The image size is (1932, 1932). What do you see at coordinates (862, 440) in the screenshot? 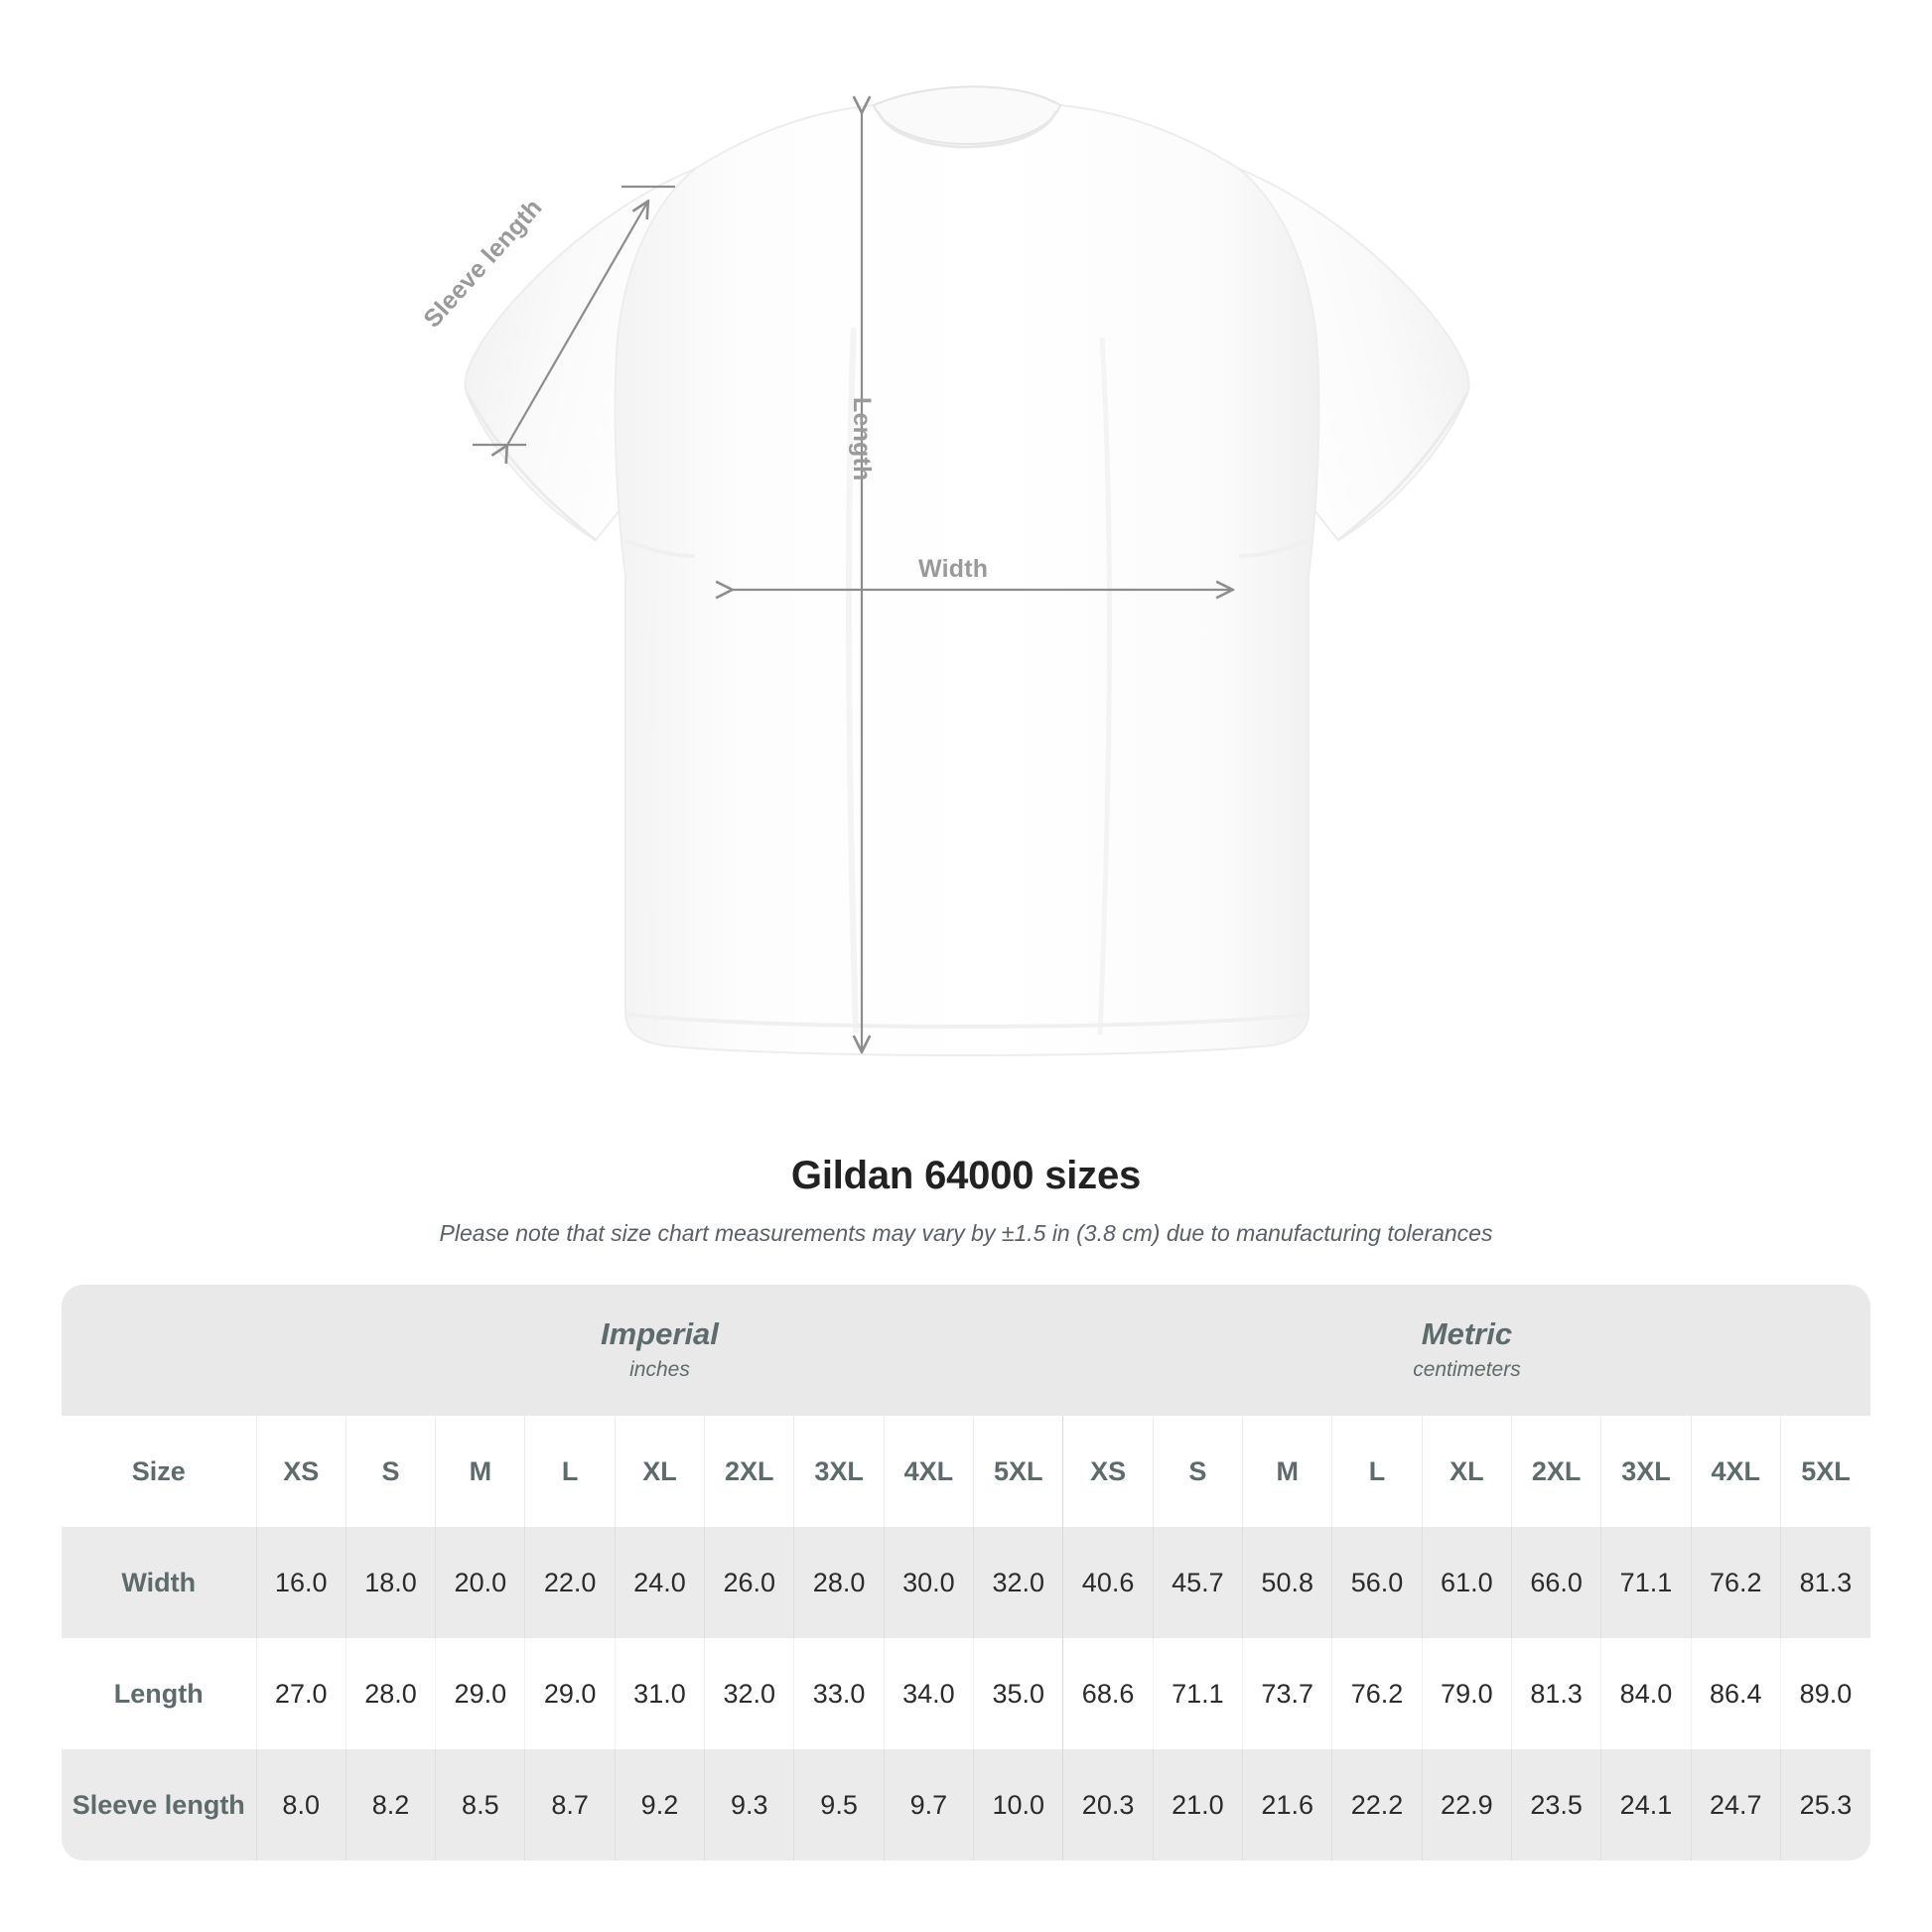
I see `length-label: Length` at bounding box center [862, 440].